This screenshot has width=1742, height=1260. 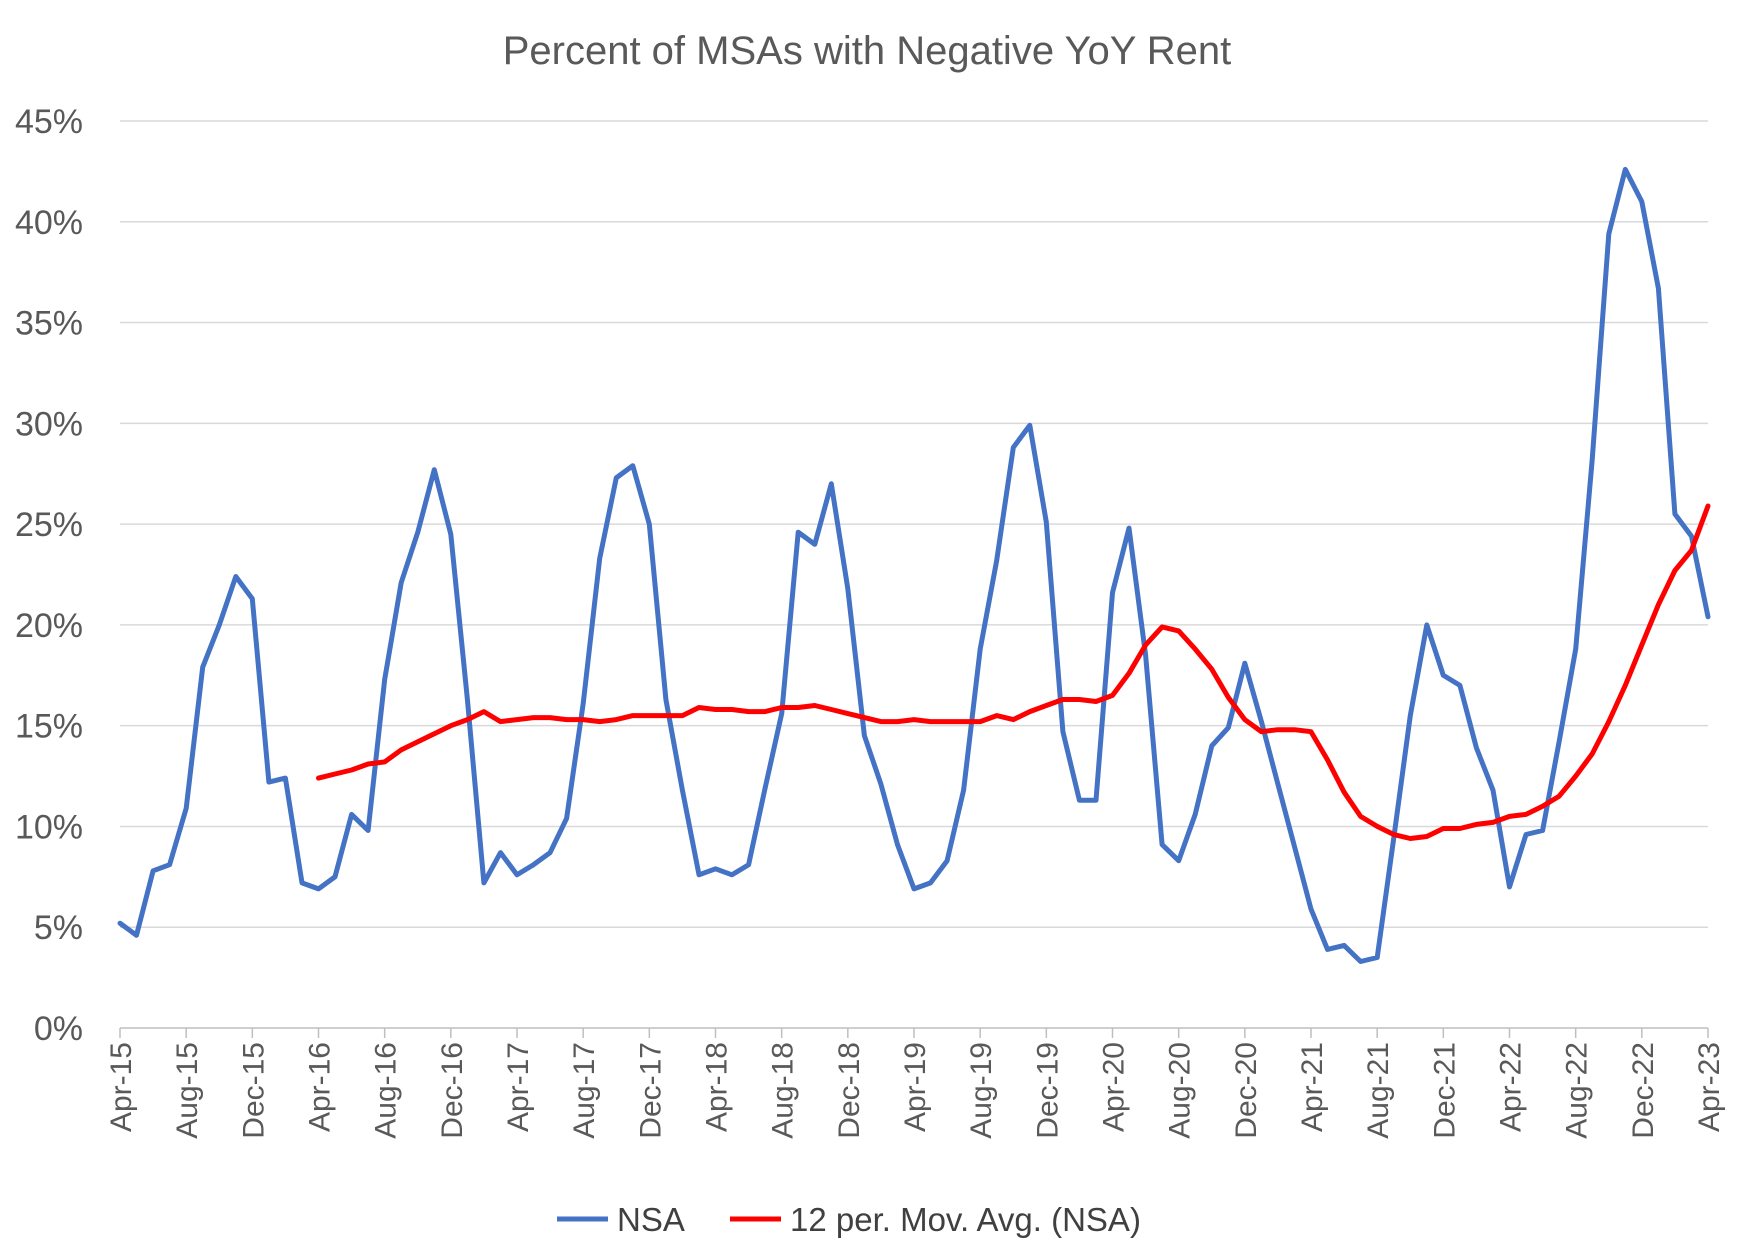 What do you see at coordinates (1180, 1090) in the screenshot?
I see `x-tick-label: Aug-20` at bounding box center [1180, 1090].